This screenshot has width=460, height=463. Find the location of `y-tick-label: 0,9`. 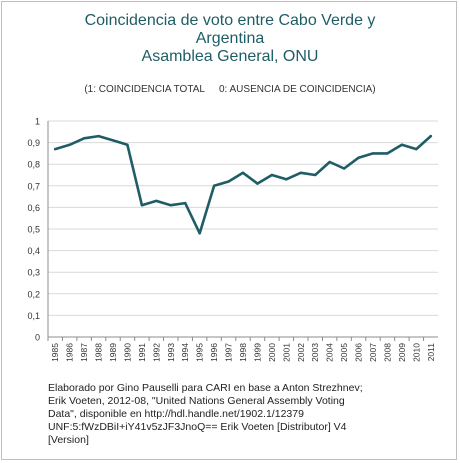

y-tick-label: 0,9 is located at coordinates (33, 143).